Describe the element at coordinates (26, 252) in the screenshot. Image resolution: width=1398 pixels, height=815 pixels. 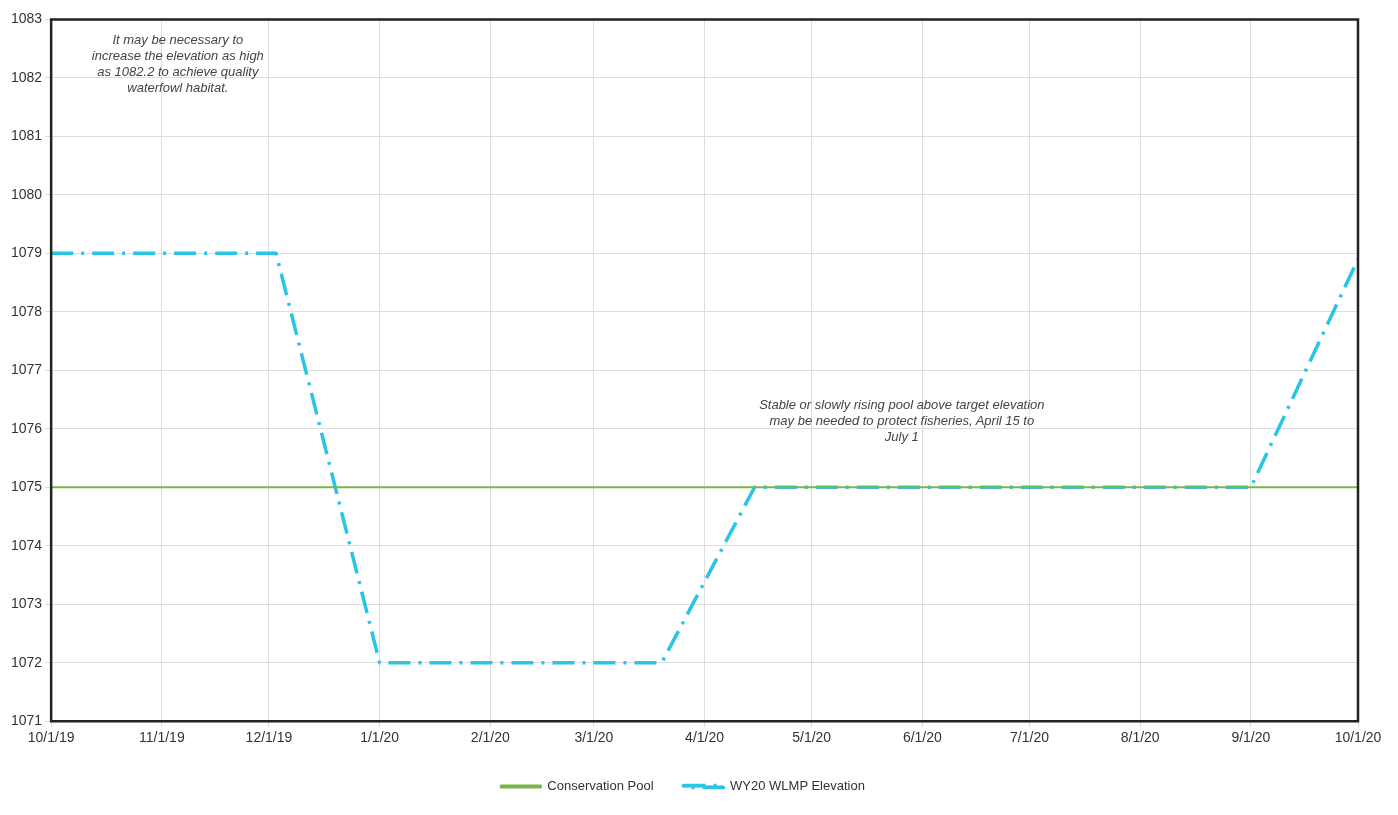
I see `y-tick-label: 1079` at that location.